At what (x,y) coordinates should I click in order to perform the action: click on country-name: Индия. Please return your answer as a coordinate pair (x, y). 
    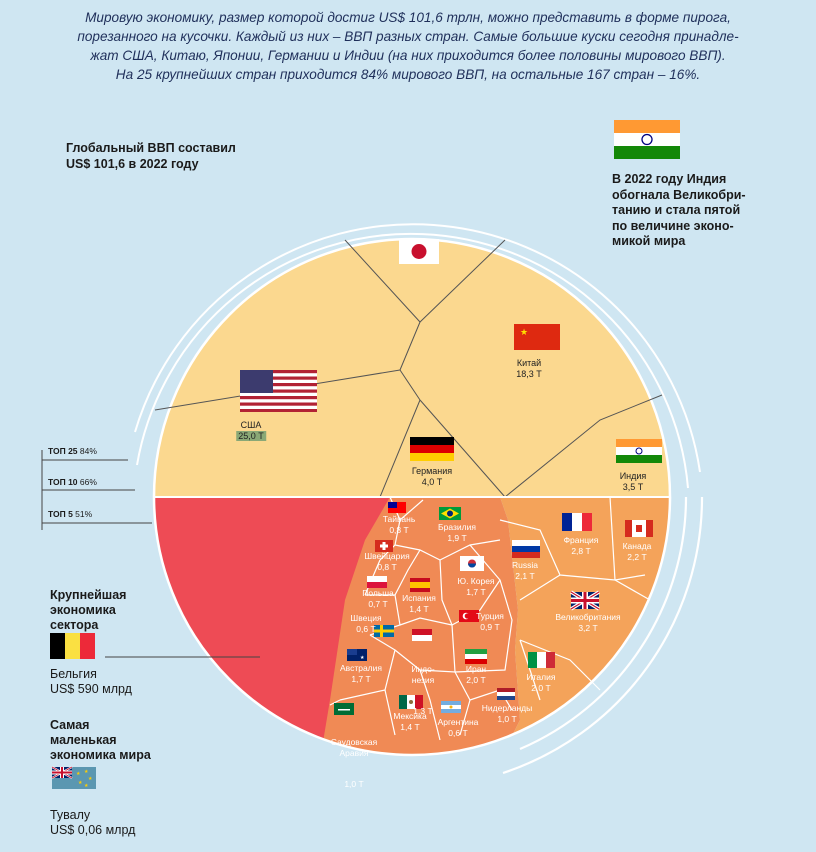
    Looking at the image, I should click on (633, 476).